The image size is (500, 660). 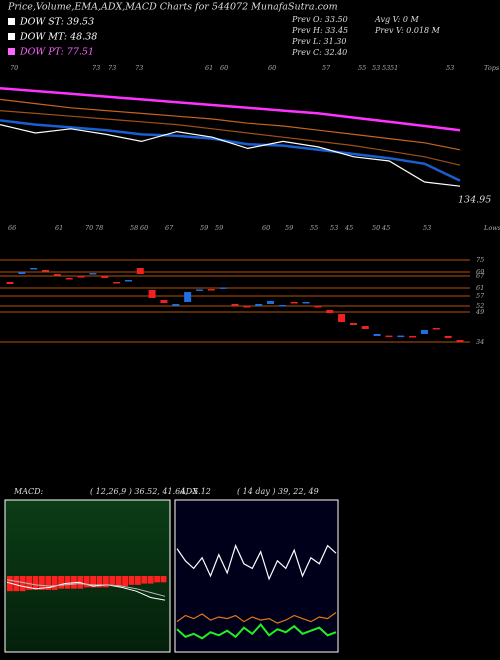 What do you see at coordinates (14, 68) in the screenshot?
I see `top-label: 70` at bounding box center [14, 68].